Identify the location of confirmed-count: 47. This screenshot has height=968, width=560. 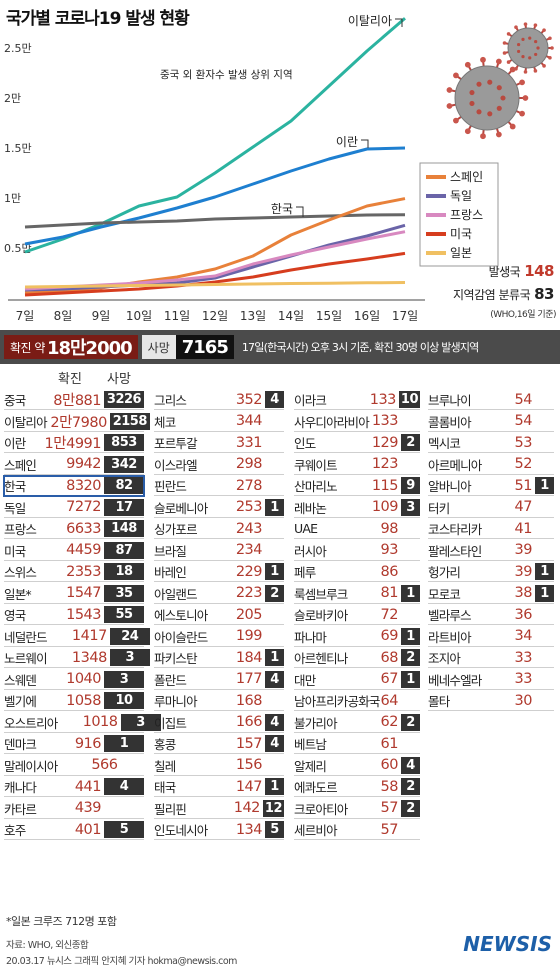
(523, 507).